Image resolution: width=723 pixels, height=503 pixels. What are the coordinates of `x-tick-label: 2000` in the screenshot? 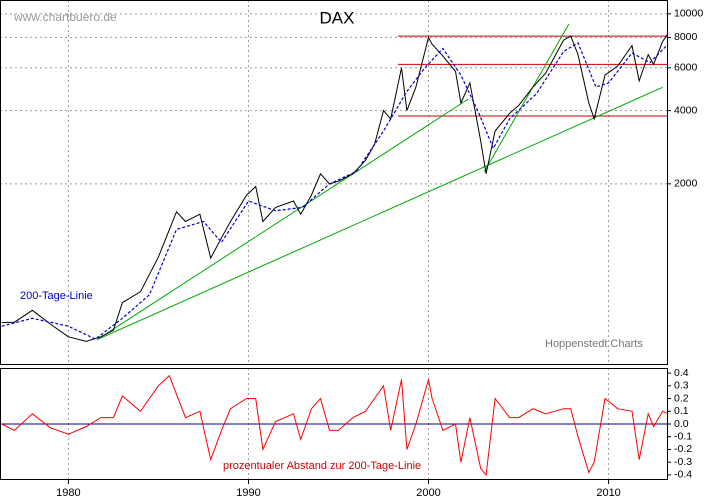 It's located at (428, 493).